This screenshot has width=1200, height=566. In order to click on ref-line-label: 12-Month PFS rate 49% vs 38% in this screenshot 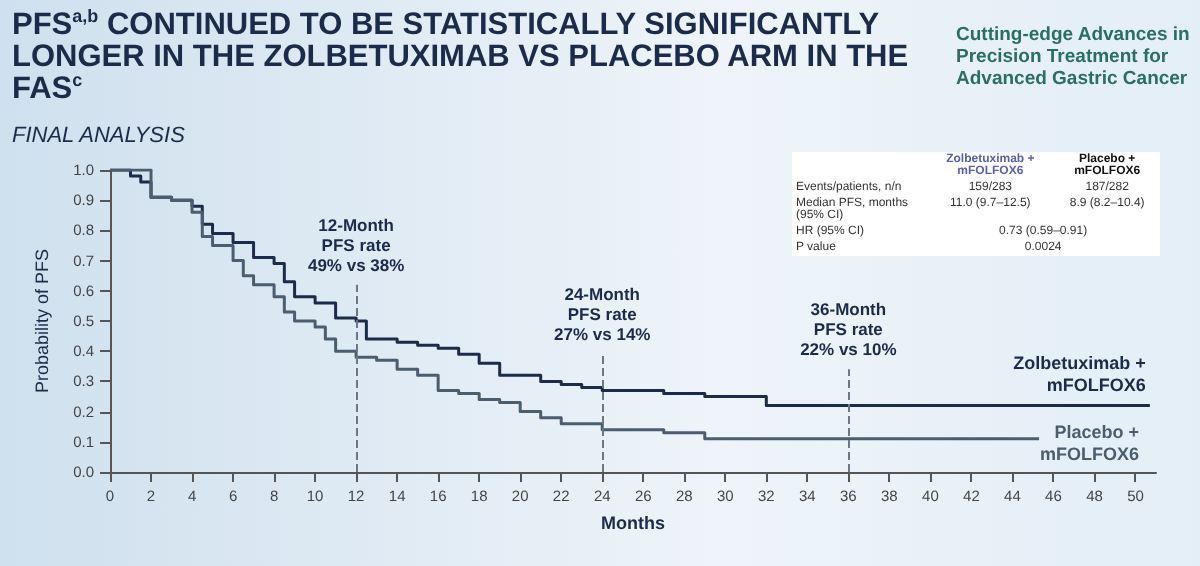, I will do `click(356, 244)`.